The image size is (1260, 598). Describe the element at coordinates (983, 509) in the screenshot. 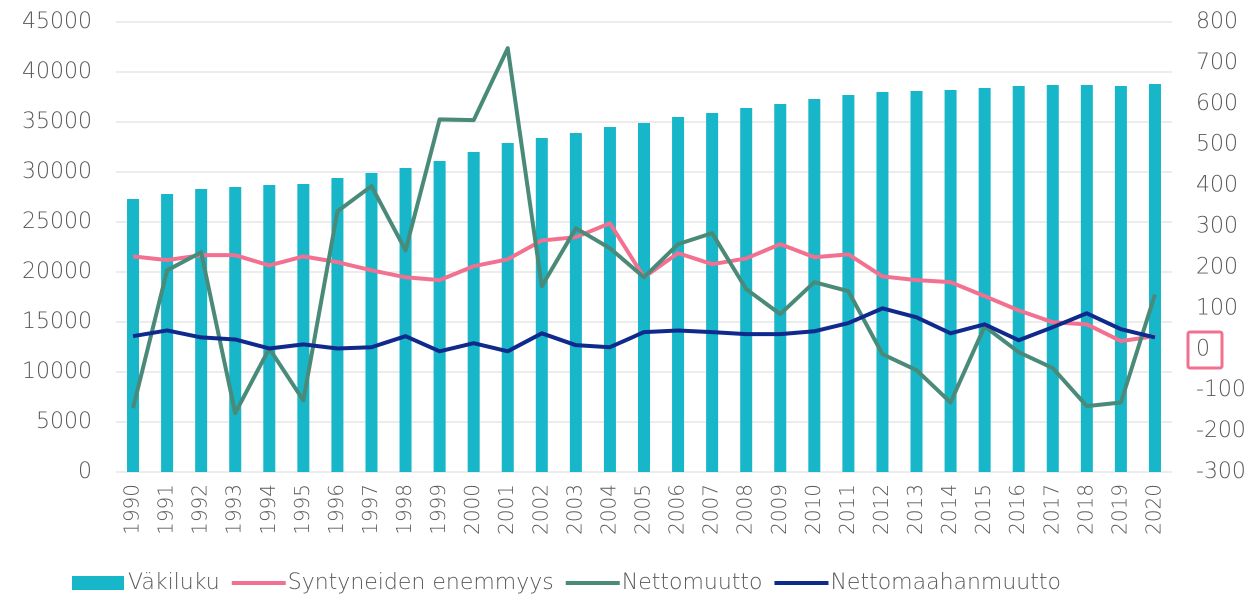

I see `x-tick-label: 2015` at that location.